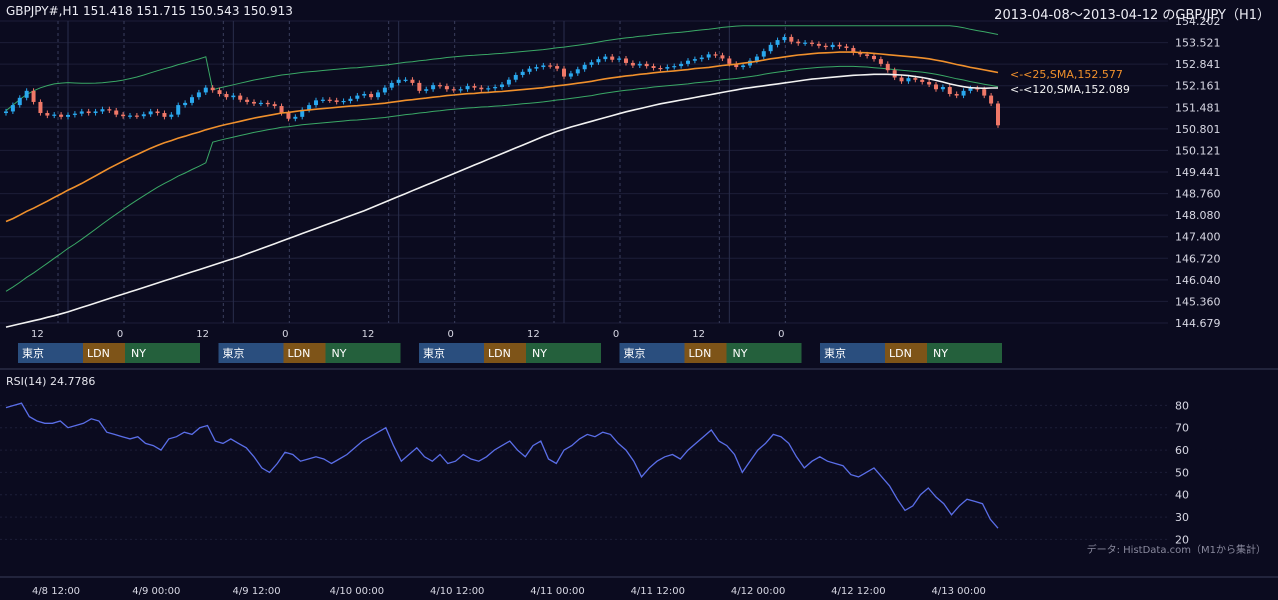 The image size is (1278, 600). Describe the element at coordinates (1198, 21) in the screenshot. I see `price-tick-label: 154.202` at that location.